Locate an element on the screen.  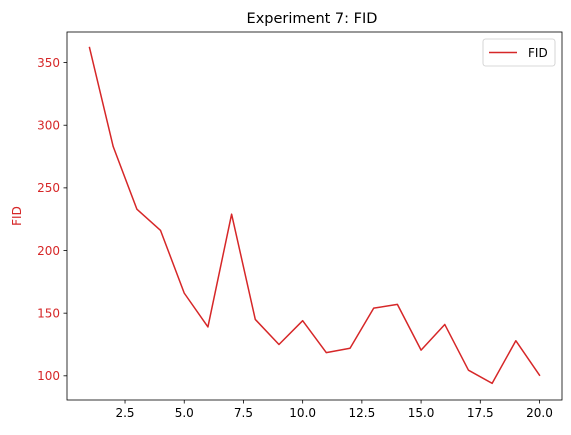
y-axis-label: FID is located at coordinates (17, 216).